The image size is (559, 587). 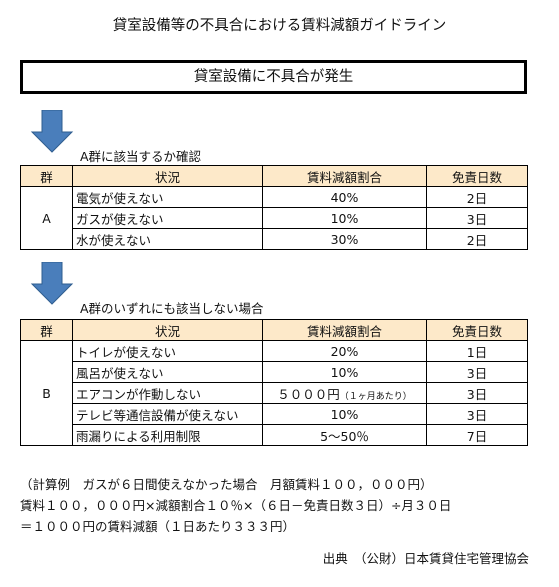 I want to click on situation-cell: テレビ等通信設備が使えない, so click(x=167, y=414).